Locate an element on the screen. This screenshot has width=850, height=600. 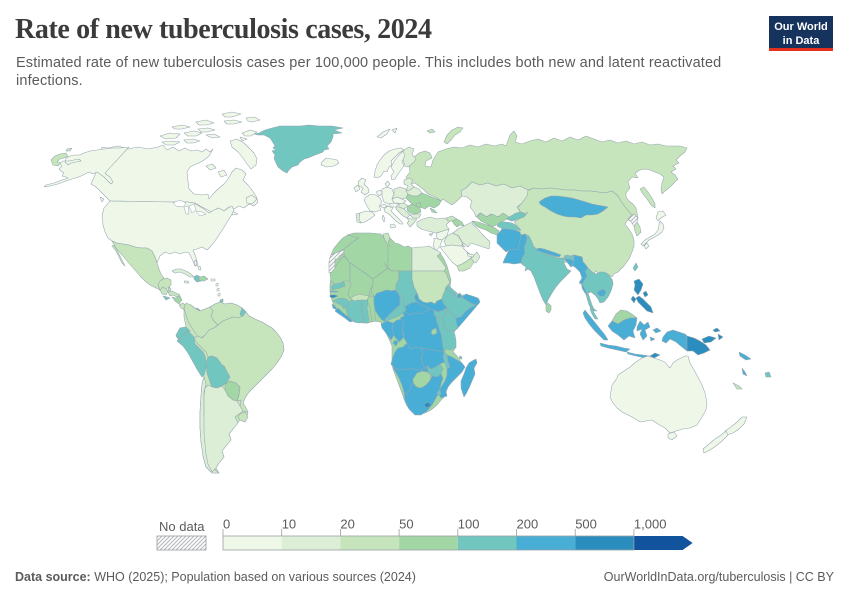
svg-text: 100 is located at coordinates (469, 524).